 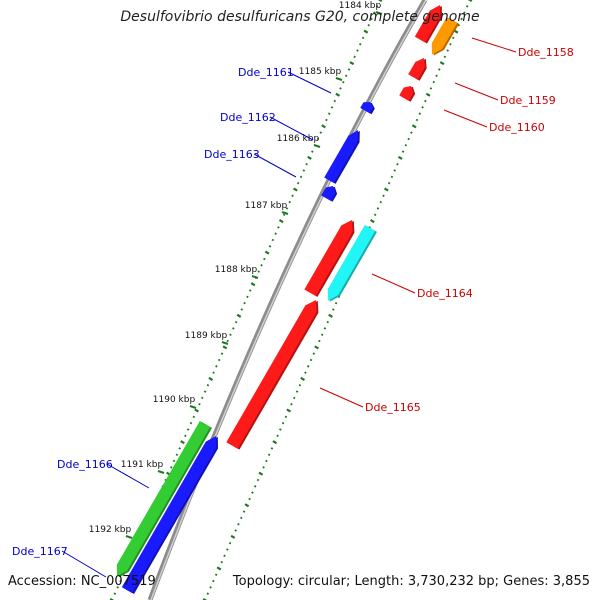 What do you see at coordinates (266, 206) in the screenshot?
I see `kbp-tick-label: 1187 kbp` at bounding box center [266, 206].